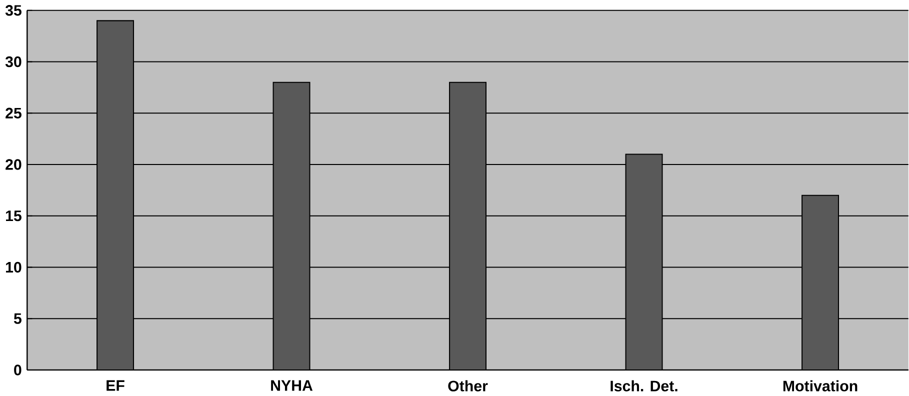 The width and height of the screenshot is (909, 396). Describe the element at coordinates (14, 267) in the screenshot. I see `y-tick-label: 10` at that location.